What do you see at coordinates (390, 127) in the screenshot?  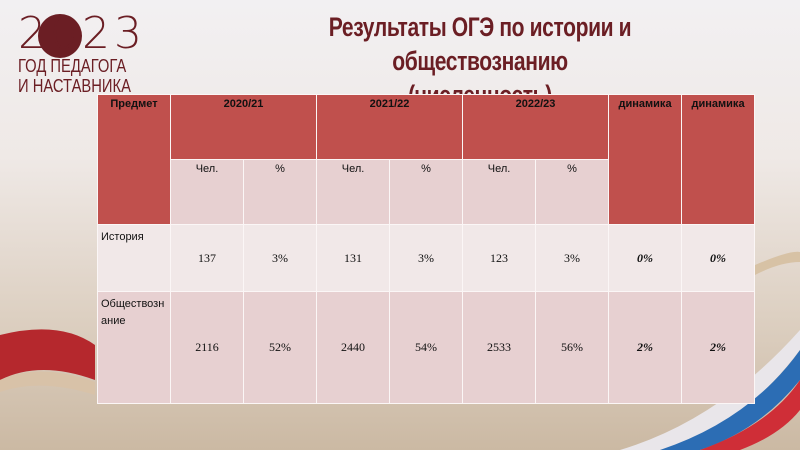 I see `header-year: 2021/22` at bounding box center [390, 127].